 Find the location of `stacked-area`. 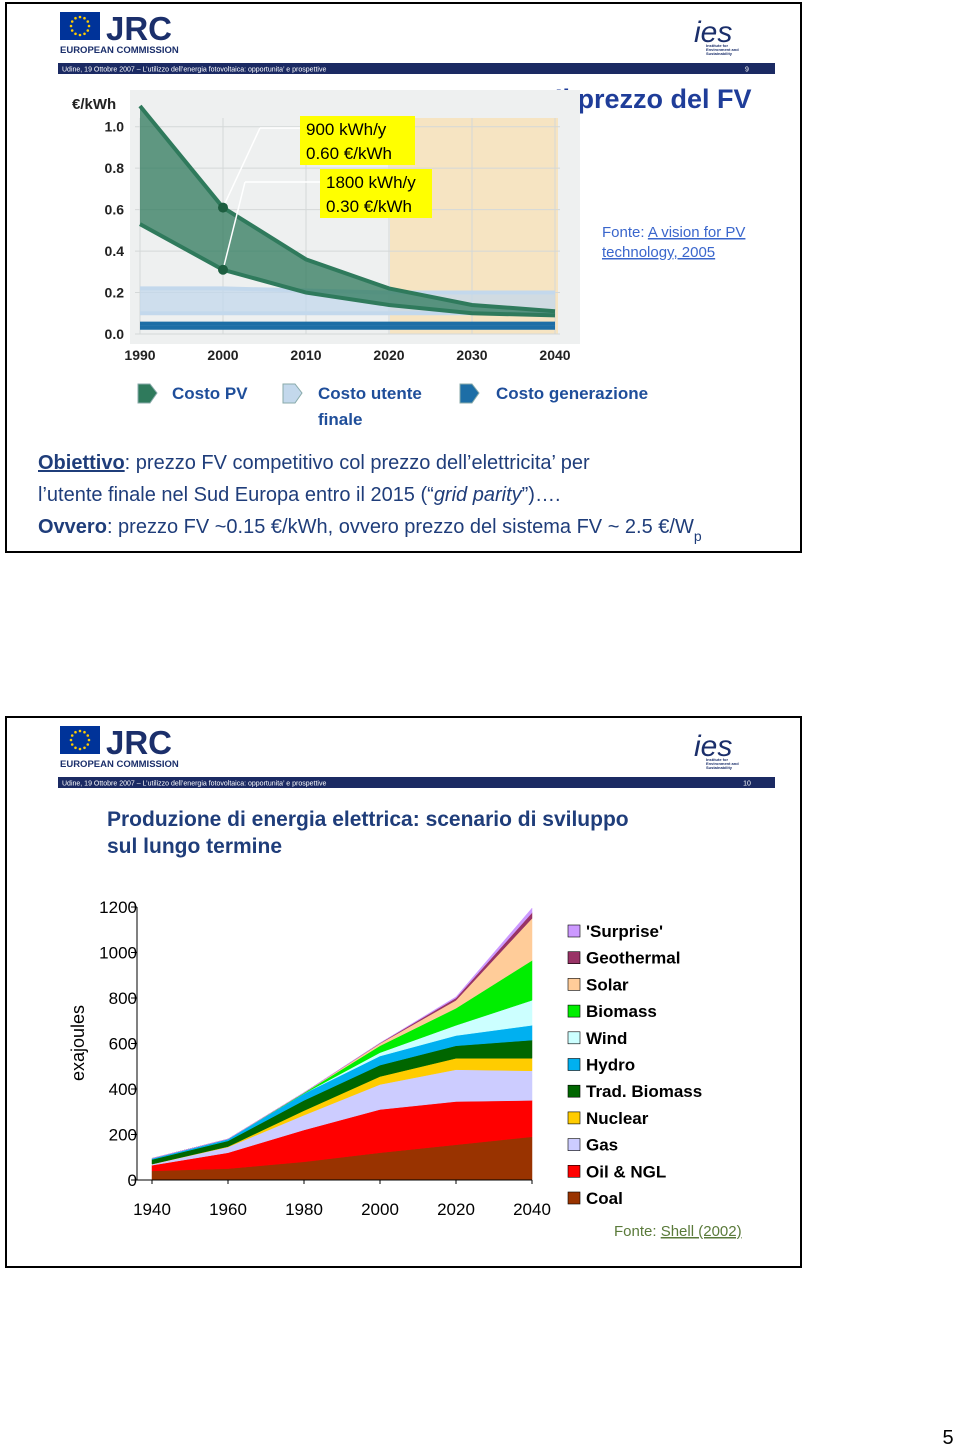

stacked-area is located at coordinates (342, 1033).